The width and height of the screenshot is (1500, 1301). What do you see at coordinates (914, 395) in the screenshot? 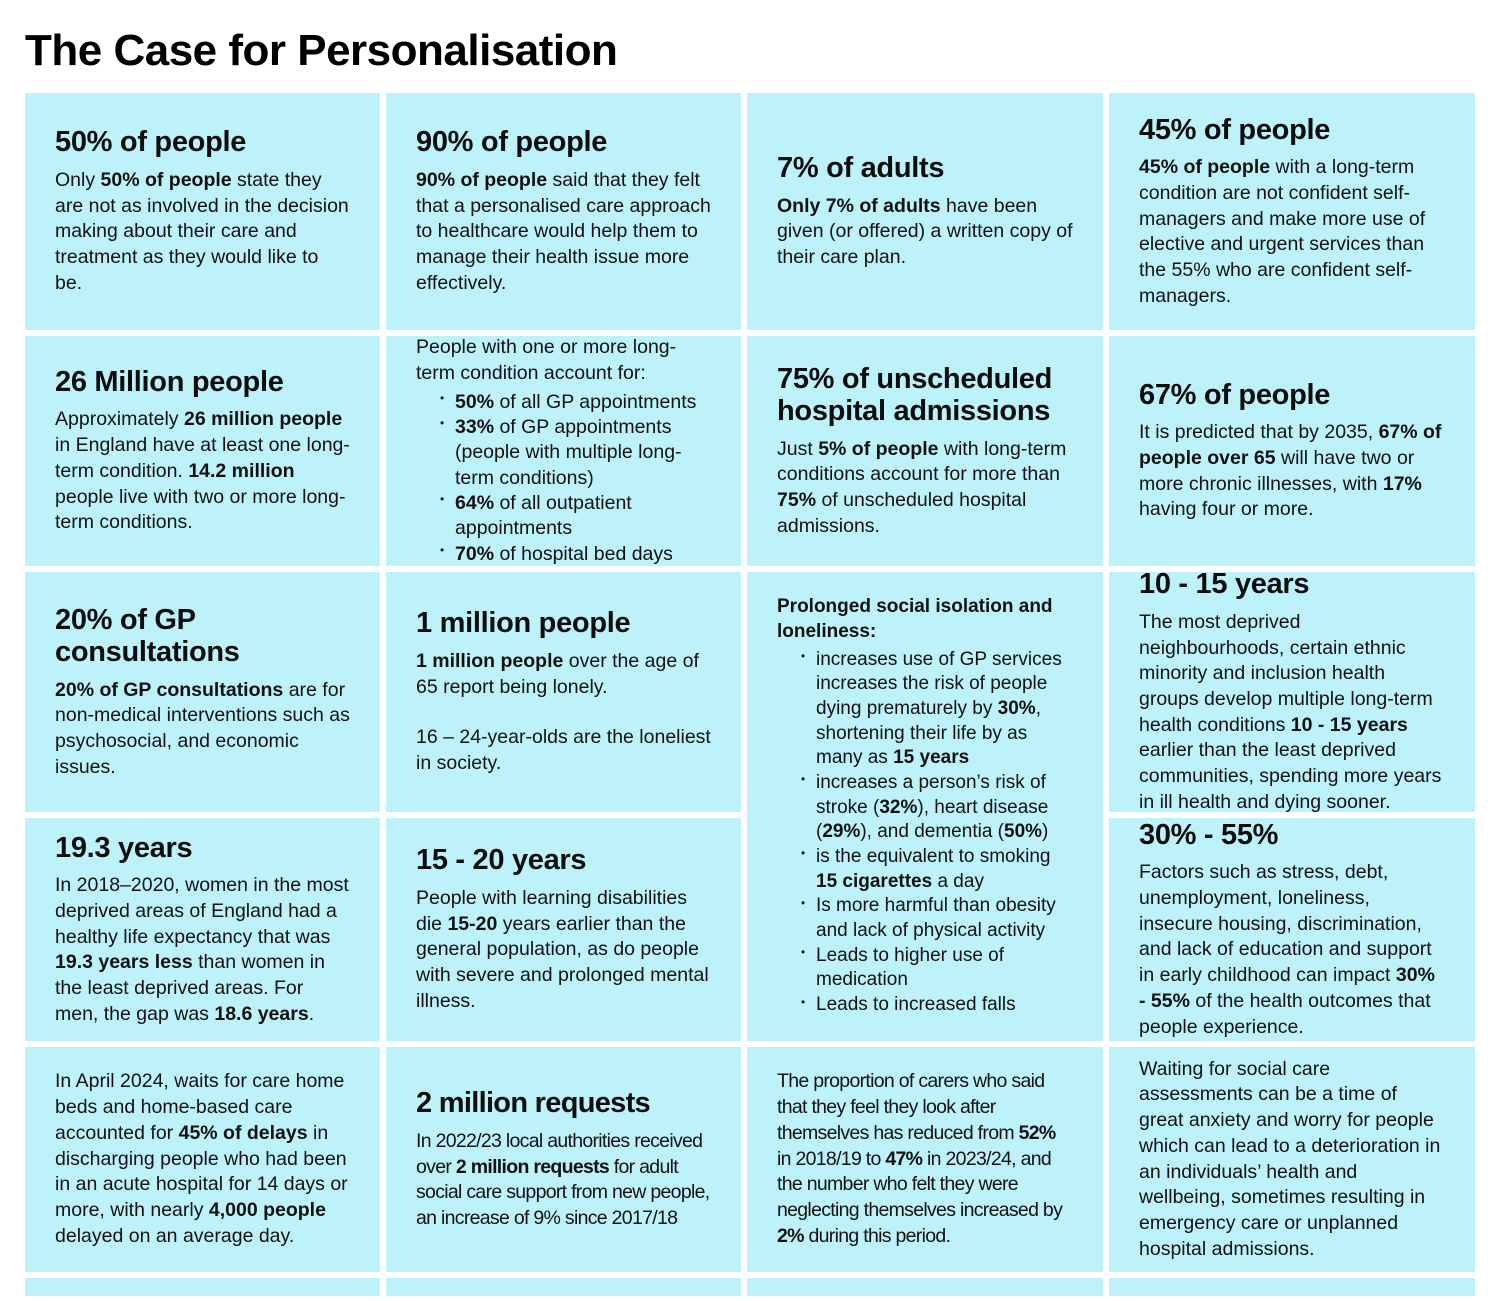
I see `card-heading: 75% of unscheduled hospital admissions` at bounding box center [914, 395].